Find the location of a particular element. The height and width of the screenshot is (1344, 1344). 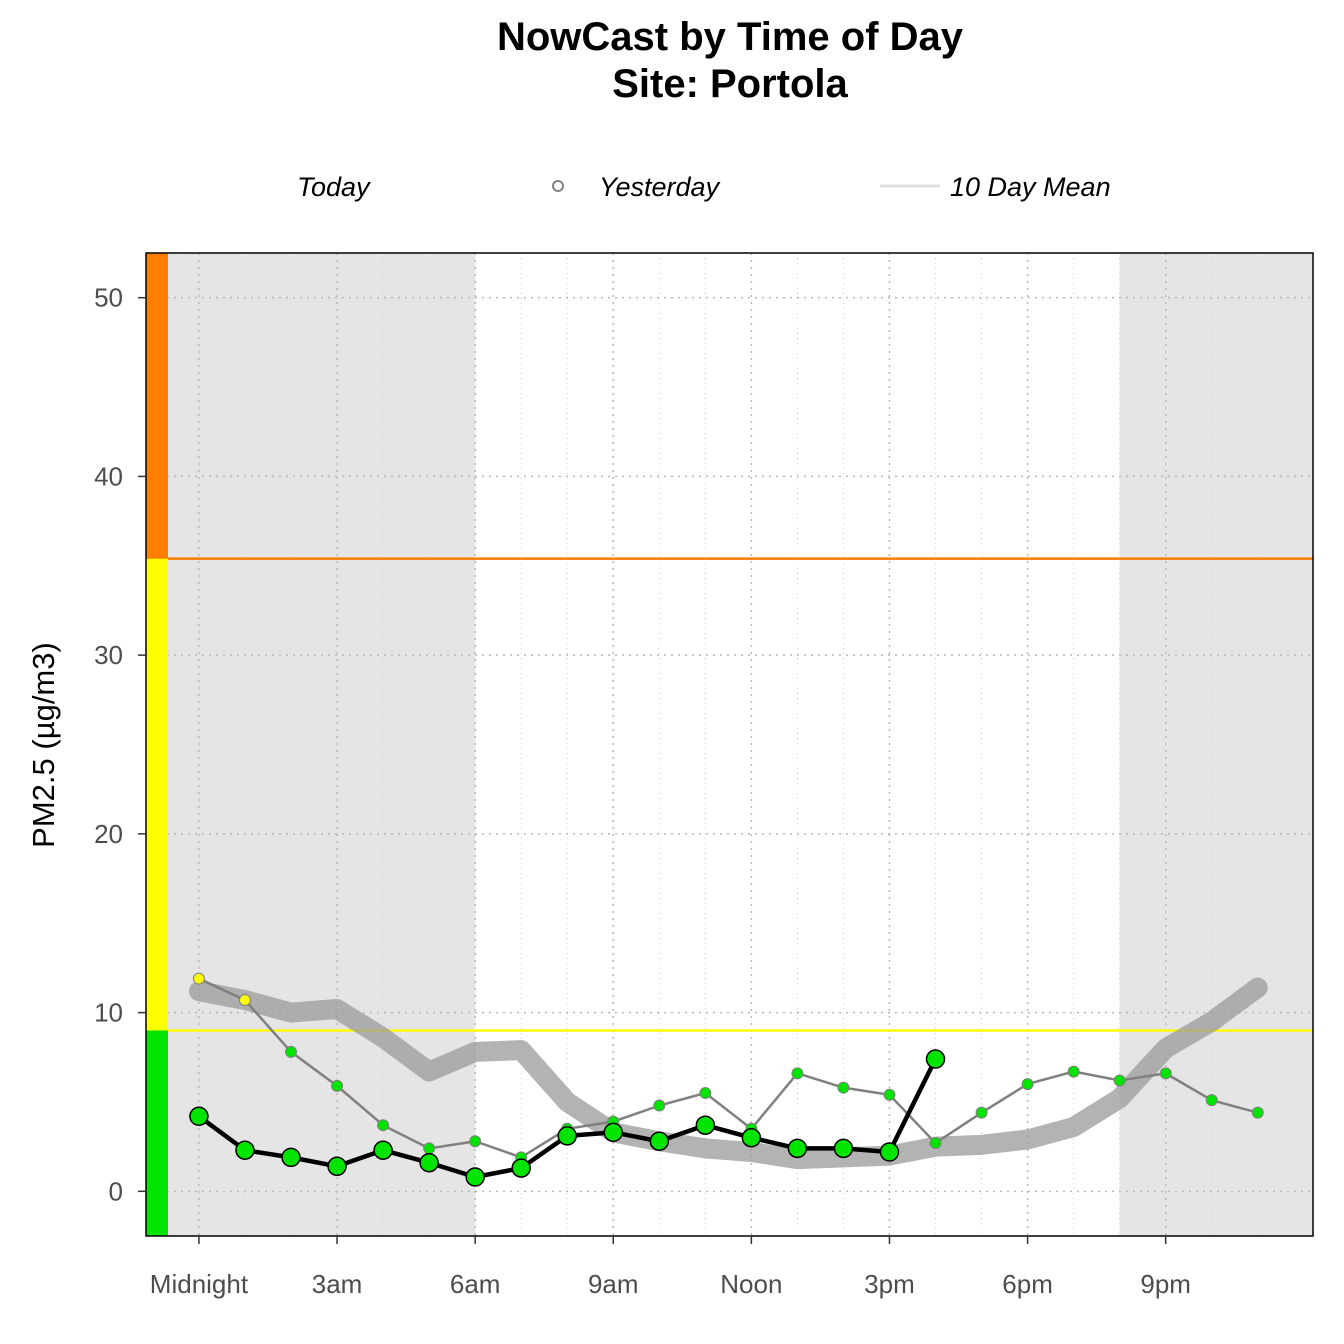

x-tick-label: Midnight is located at coordinates (199, 1284).